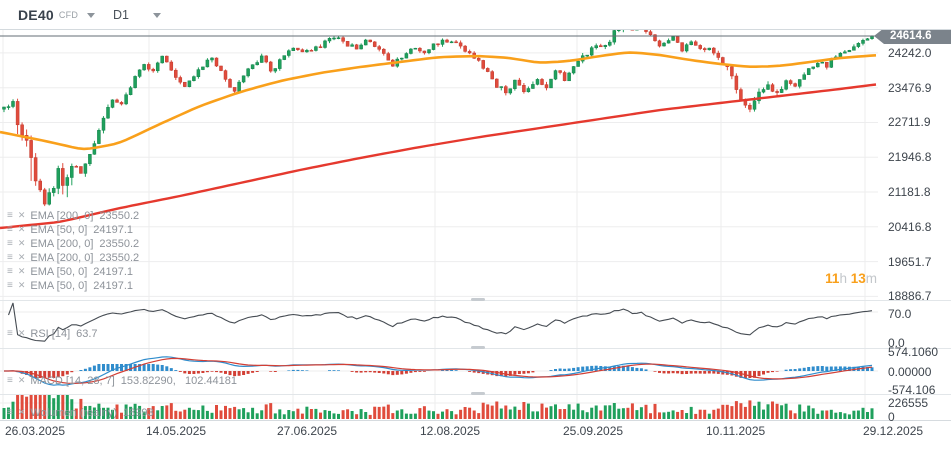  I want to click on current-price-badge: 24614.6, so click(912, 36).